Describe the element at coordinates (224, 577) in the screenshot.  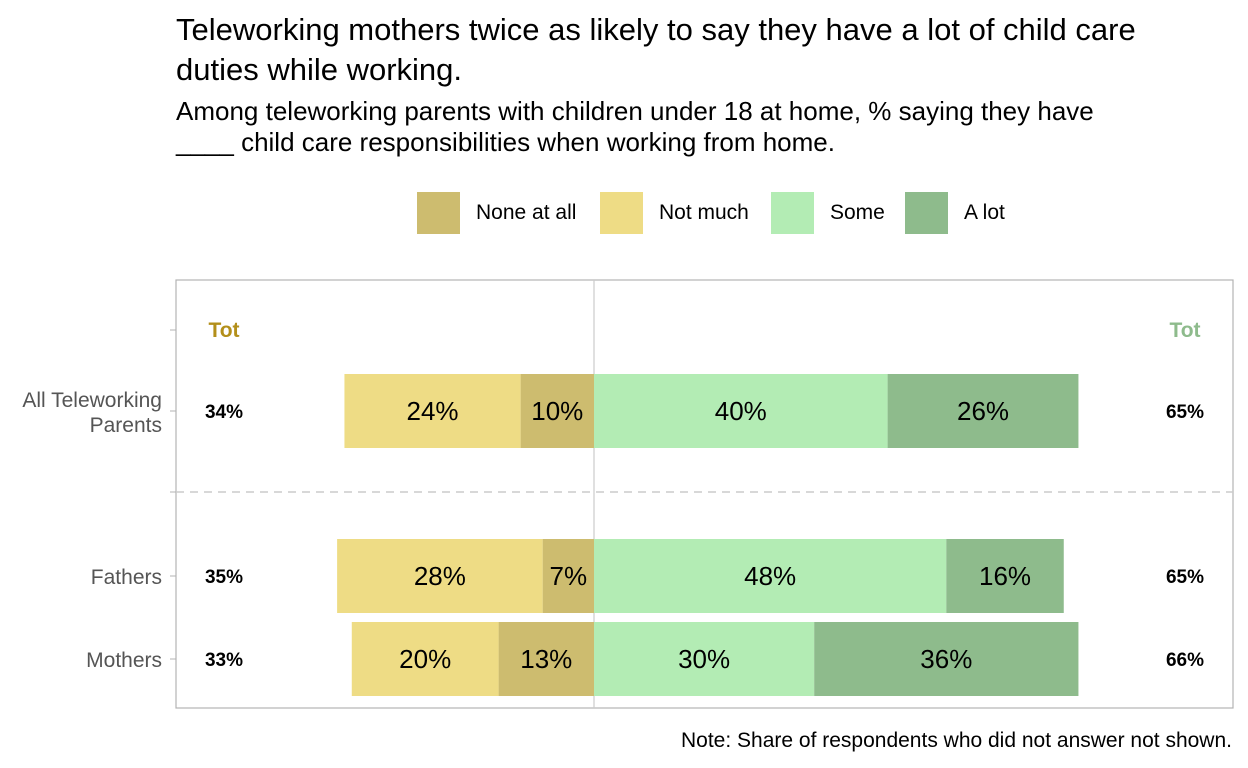
I see `total-negative-label: 35%` at that location.